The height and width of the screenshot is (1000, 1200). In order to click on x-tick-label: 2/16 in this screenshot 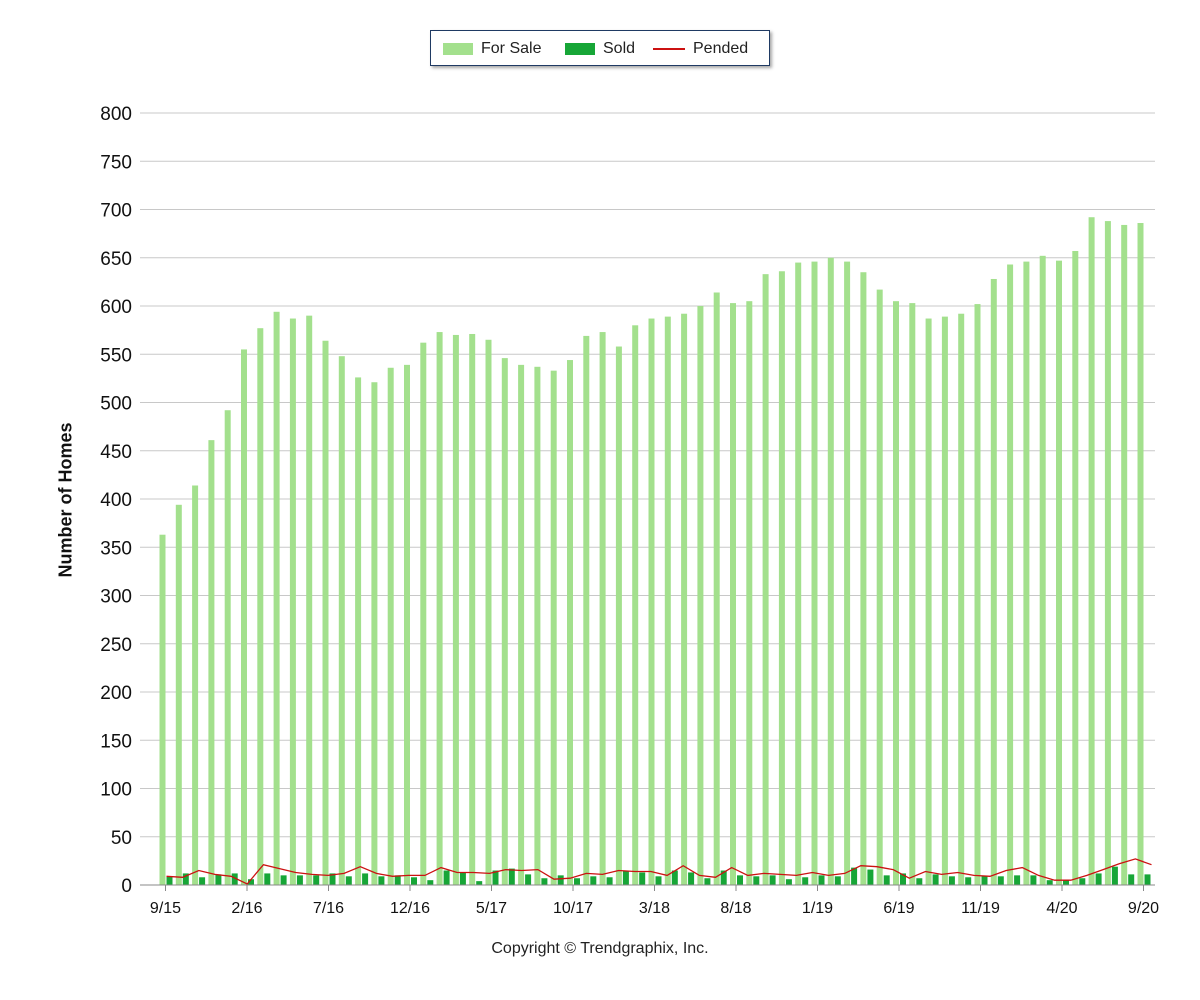, I will do `click(246, 908)`.